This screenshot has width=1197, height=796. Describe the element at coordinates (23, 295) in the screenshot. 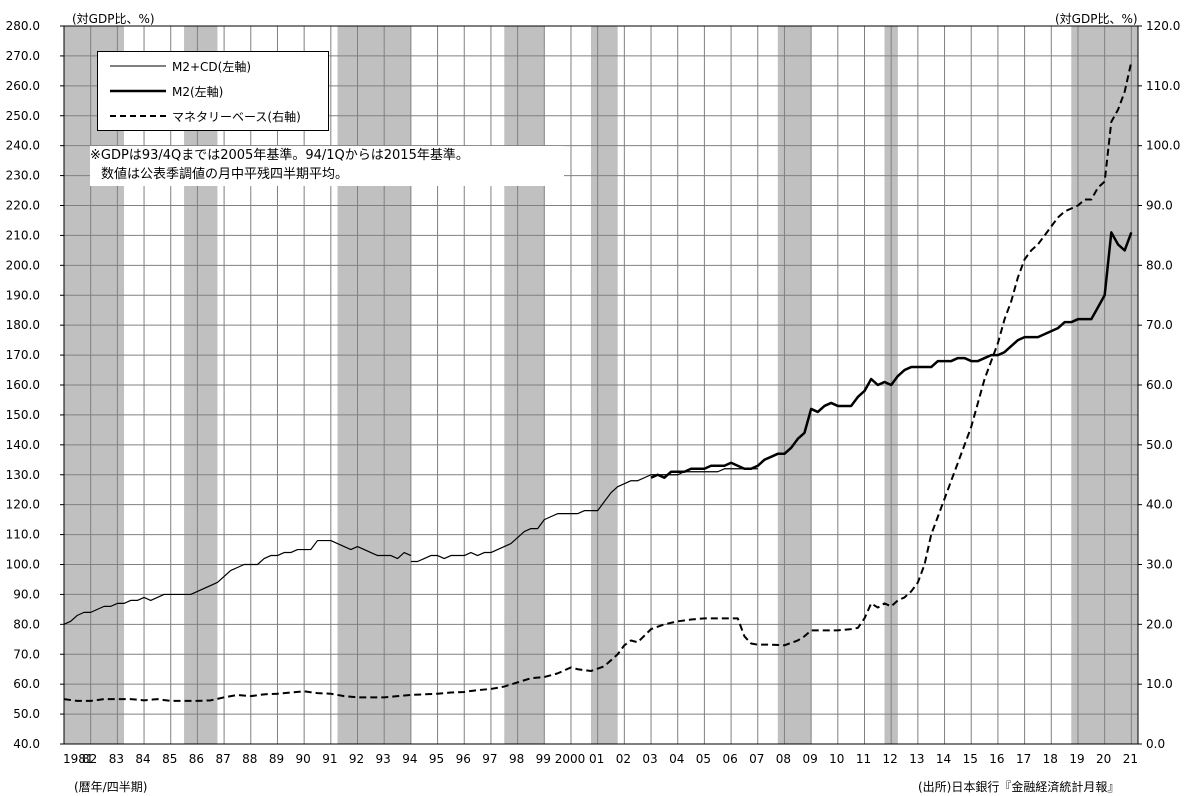

I see `left-tick-label: 190.0` at that location.